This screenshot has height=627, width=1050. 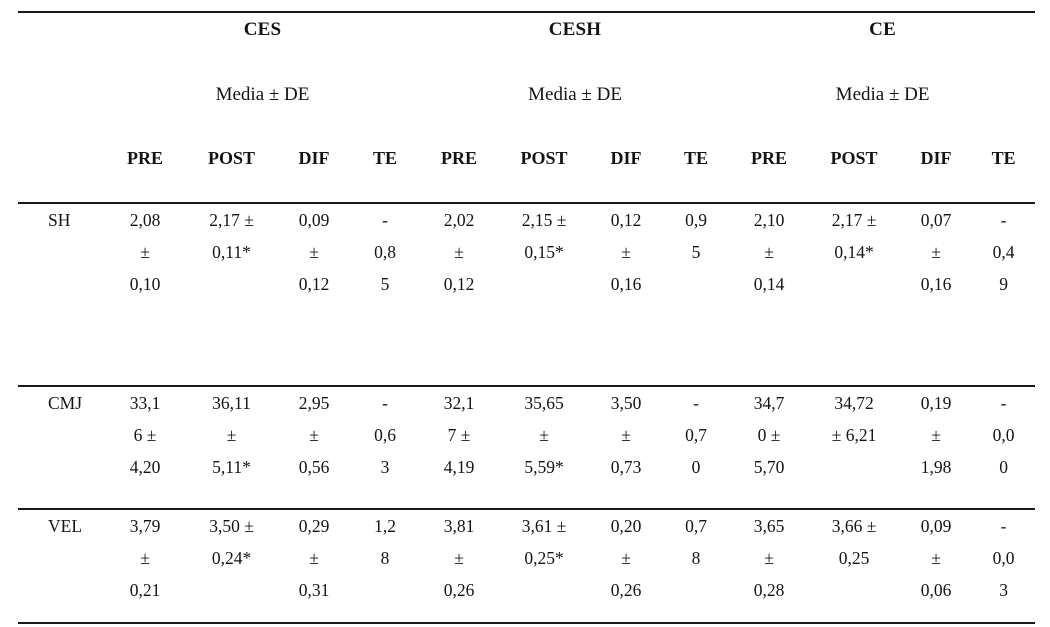 What do you see at coordinates (459, 558) in the screenshot?
I see `table-cell: 3,81 ± 0,26` at bounding box center [459, 558].